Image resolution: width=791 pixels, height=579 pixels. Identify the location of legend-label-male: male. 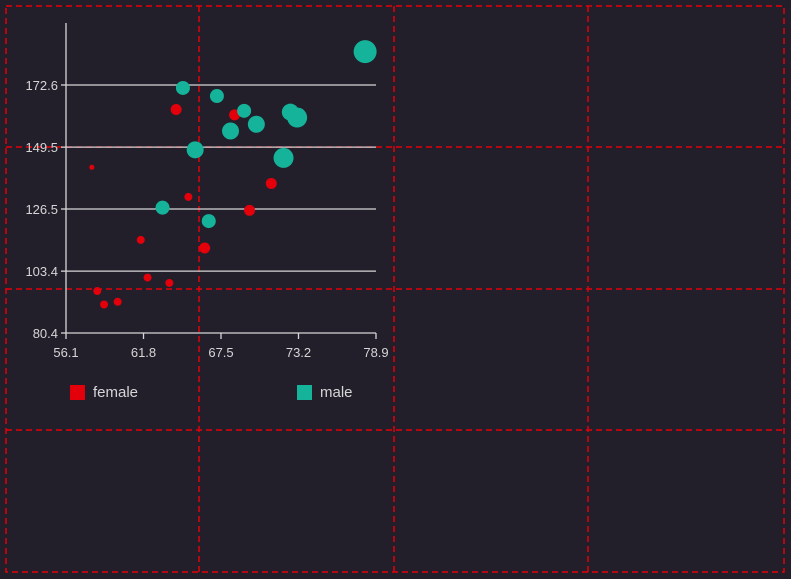
(336, 392).